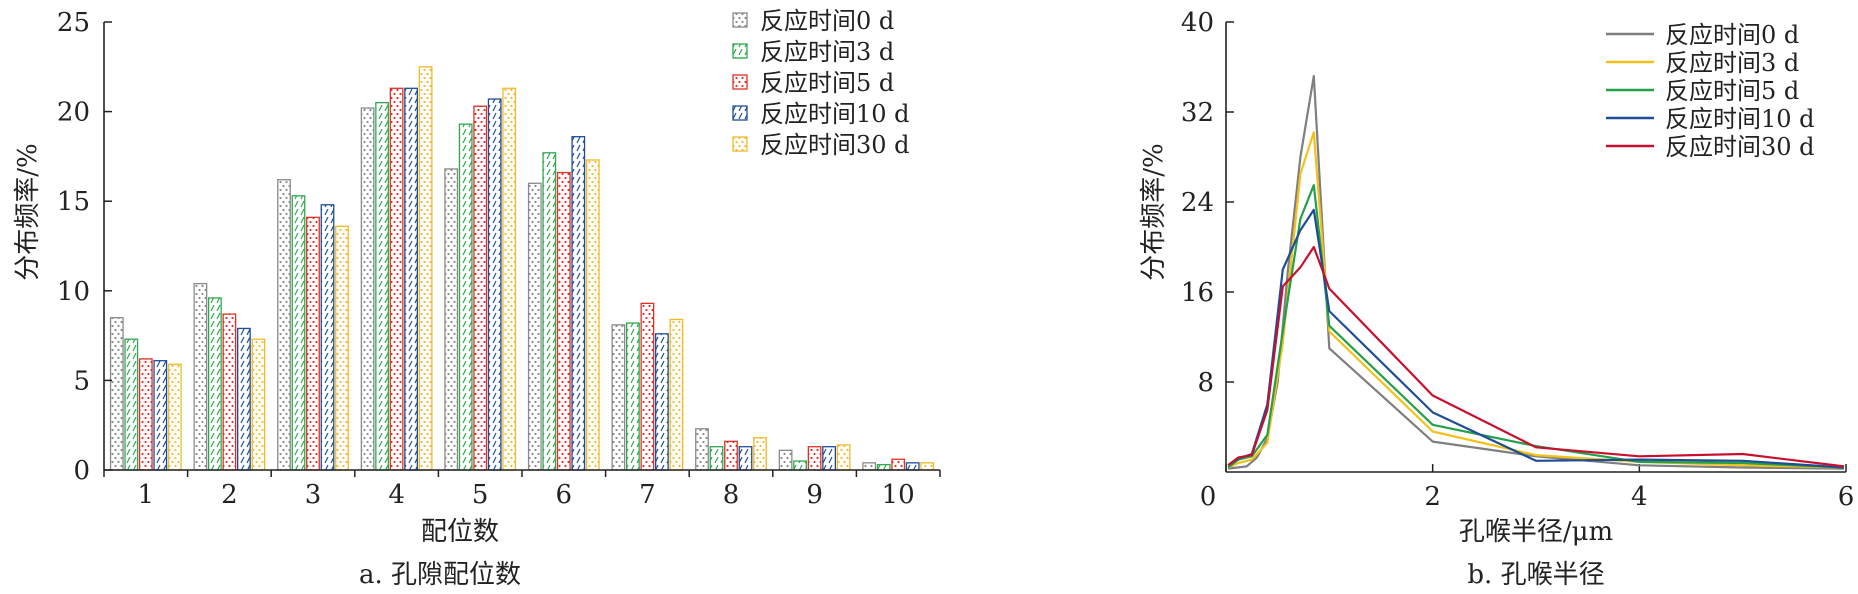 The height and width of the screenshot is (594, 1858). What do you see at coordinates (313, 495) in the screenshot?
I see `x-tick-label: 3` at bounding box center [313, 495].